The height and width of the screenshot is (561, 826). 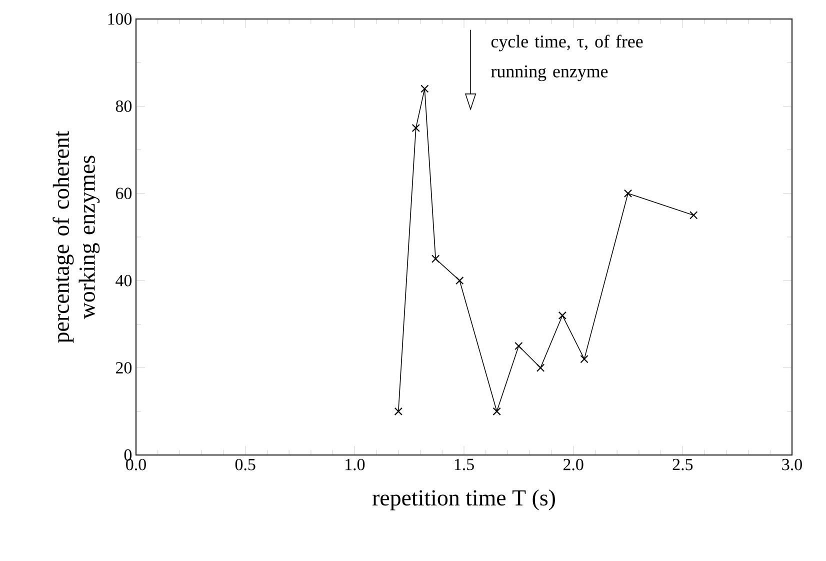 I want to click on x-tick-label: 3.0, so click(x=792, y=464).